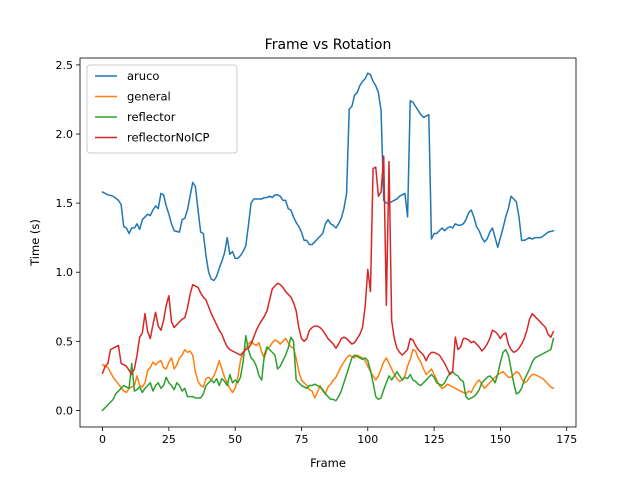 The width and height of the screenshot is (640, 480). Describe the element at coordinates (338, 436) in the screenshot. I see `x-axis: 0 25 50 75 100 125 150 175` at that location.